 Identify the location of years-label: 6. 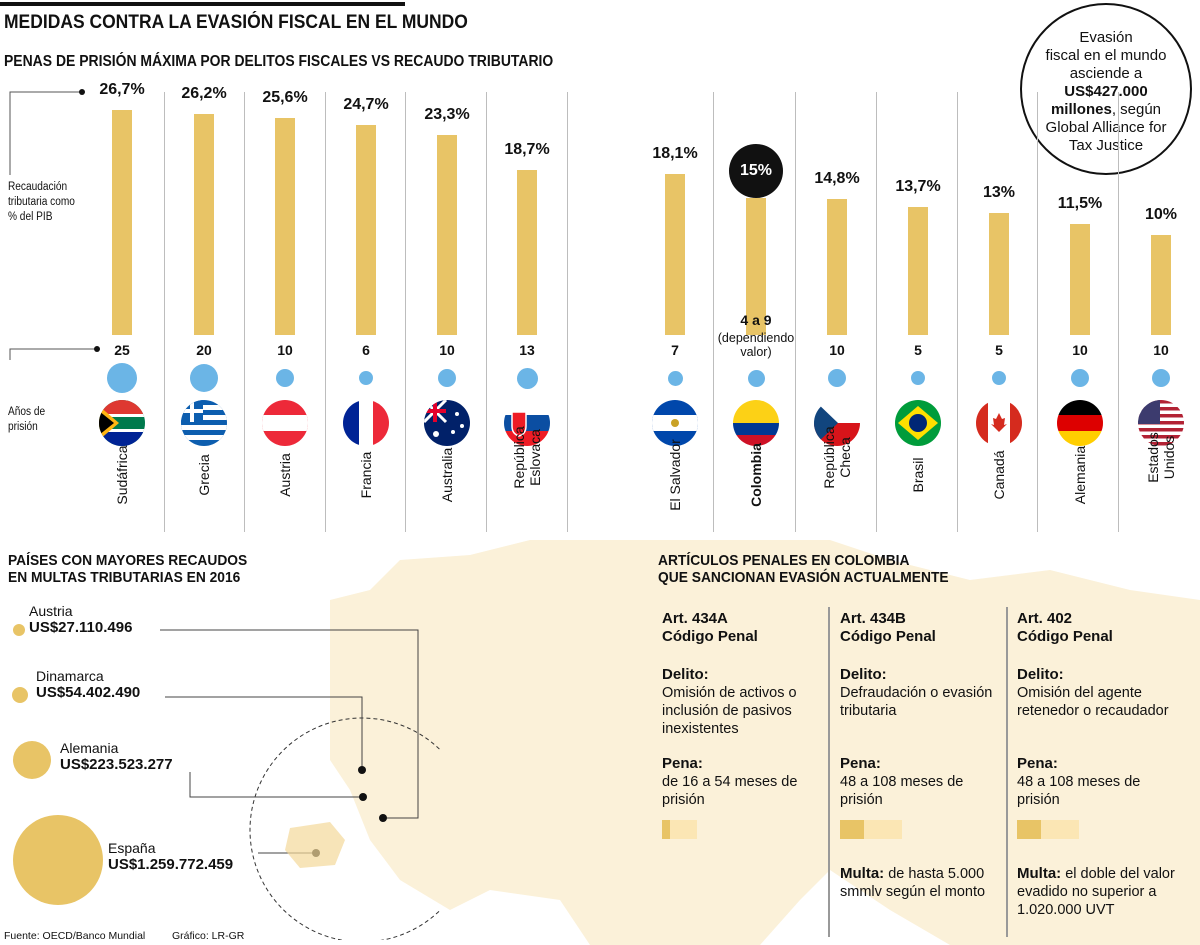
(366, 350).